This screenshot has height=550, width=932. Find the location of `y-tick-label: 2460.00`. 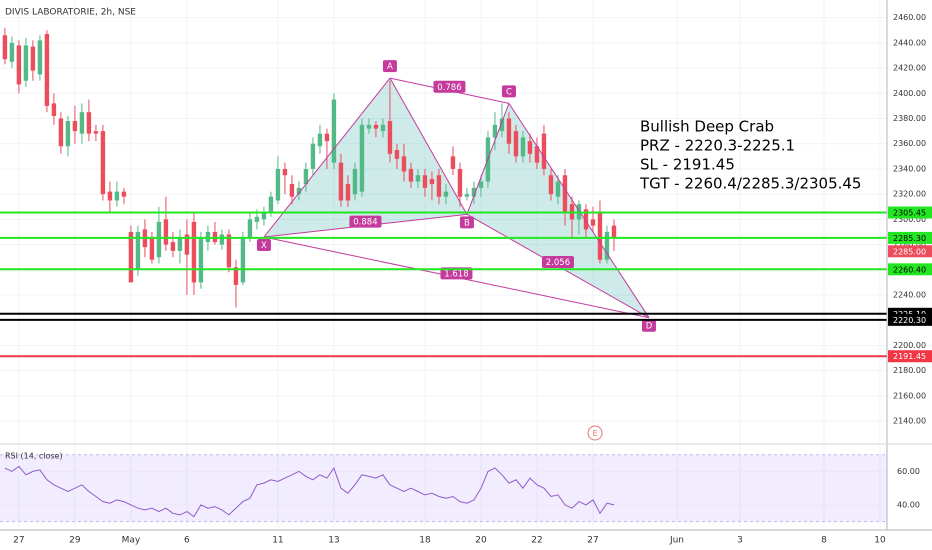

y-tick-label: 2460.00 is located at coordinates (909, 17).